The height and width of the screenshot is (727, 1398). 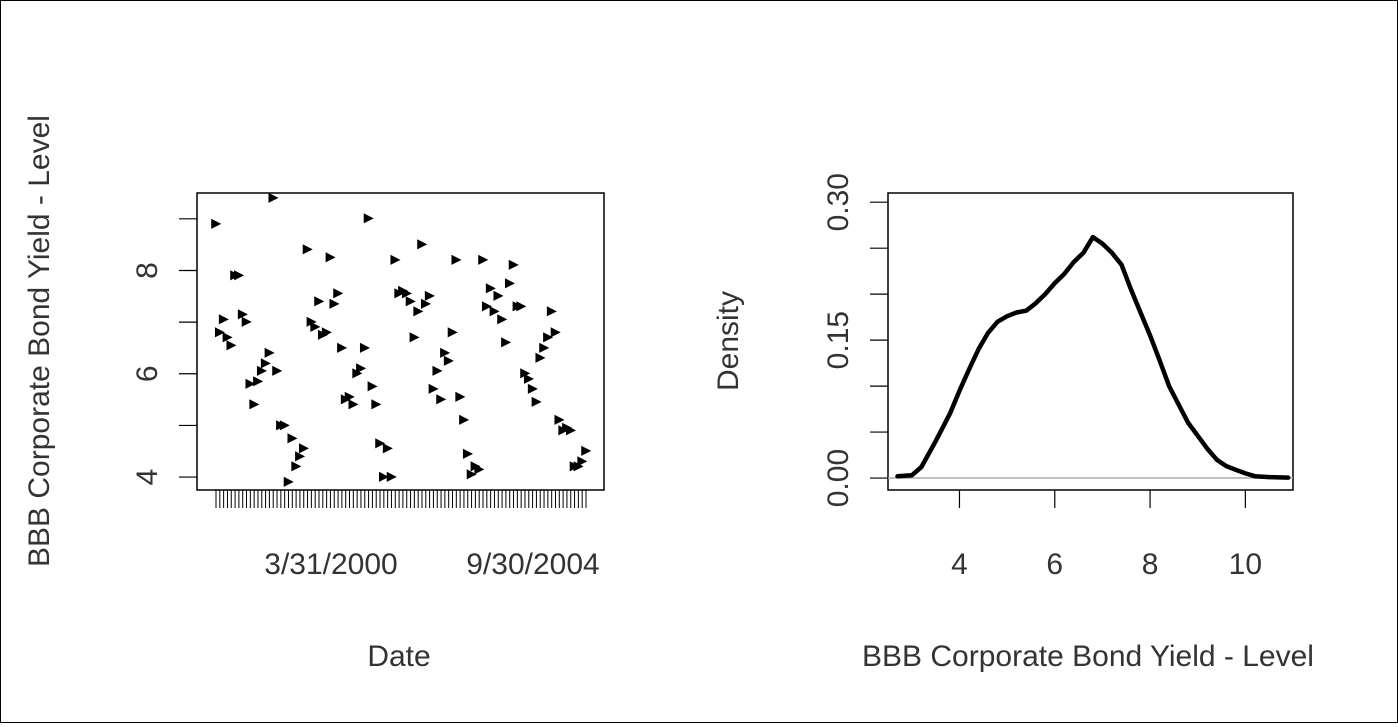 What do you see at coordinates (1090, 341) in the screenshot?
I see `right-plot-box` at bounding box center [1090, 341].